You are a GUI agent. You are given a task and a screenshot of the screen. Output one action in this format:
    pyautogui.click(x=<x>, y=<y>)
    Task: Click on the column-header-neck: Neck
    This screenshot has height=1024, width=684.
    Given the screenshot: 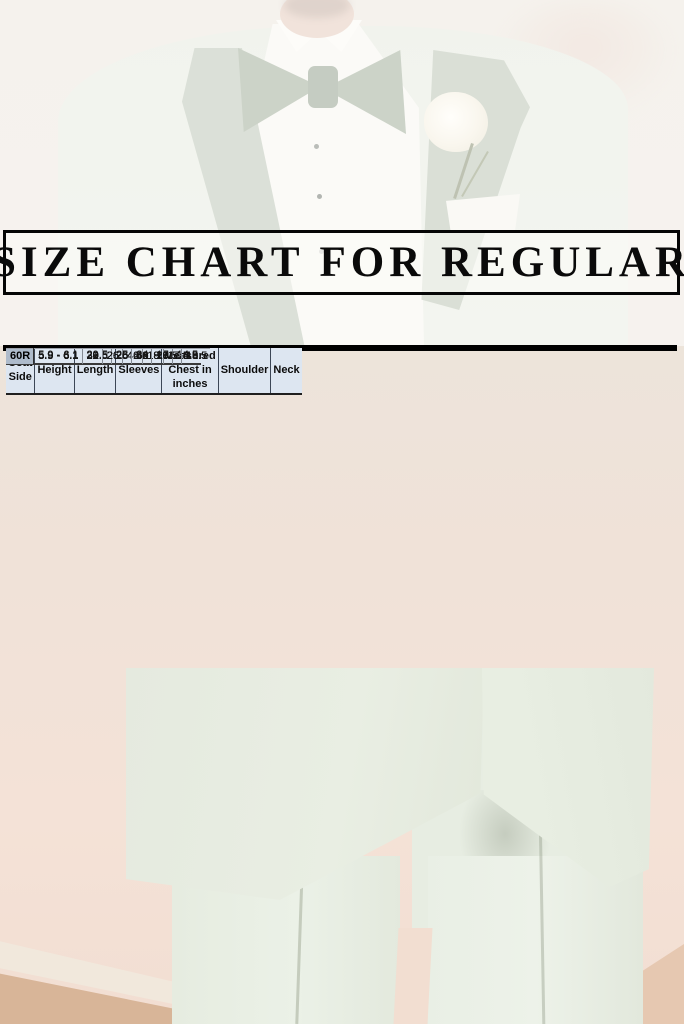 What is the action you would take?
    pyautogui.click(x=286, y=372)
    